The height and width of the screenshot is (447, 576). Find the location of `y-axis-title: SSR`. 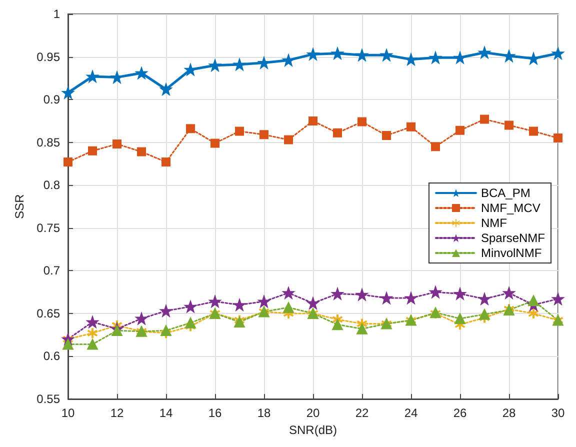

y-axis-title: SSR is located at coordinates (19, 206).